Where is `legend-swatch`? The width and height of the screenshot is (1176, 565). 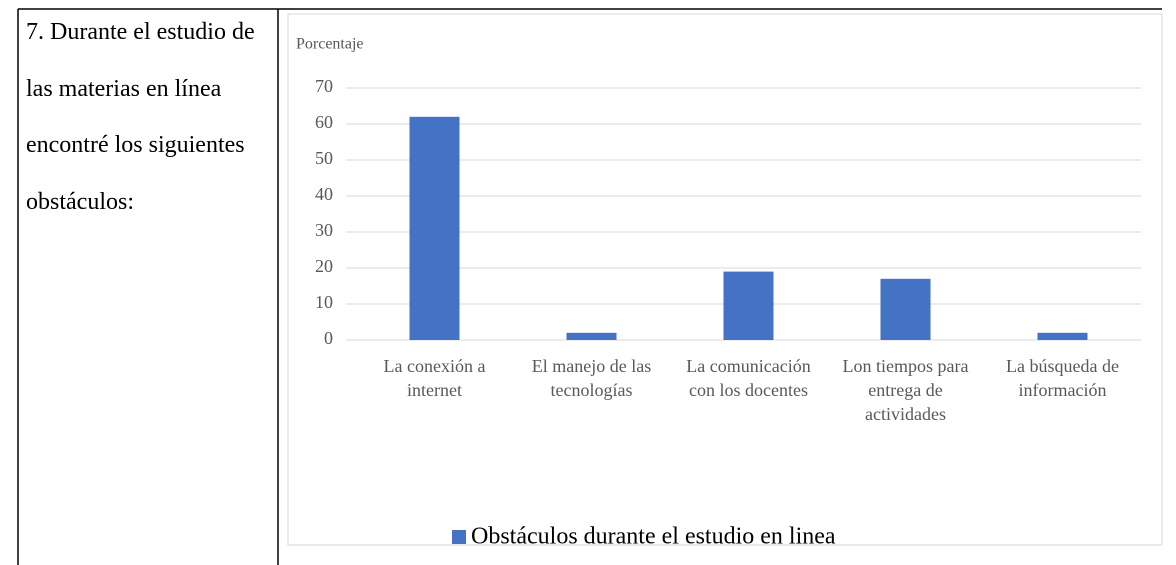 legend-swatch is located at coordinates (459, 537).